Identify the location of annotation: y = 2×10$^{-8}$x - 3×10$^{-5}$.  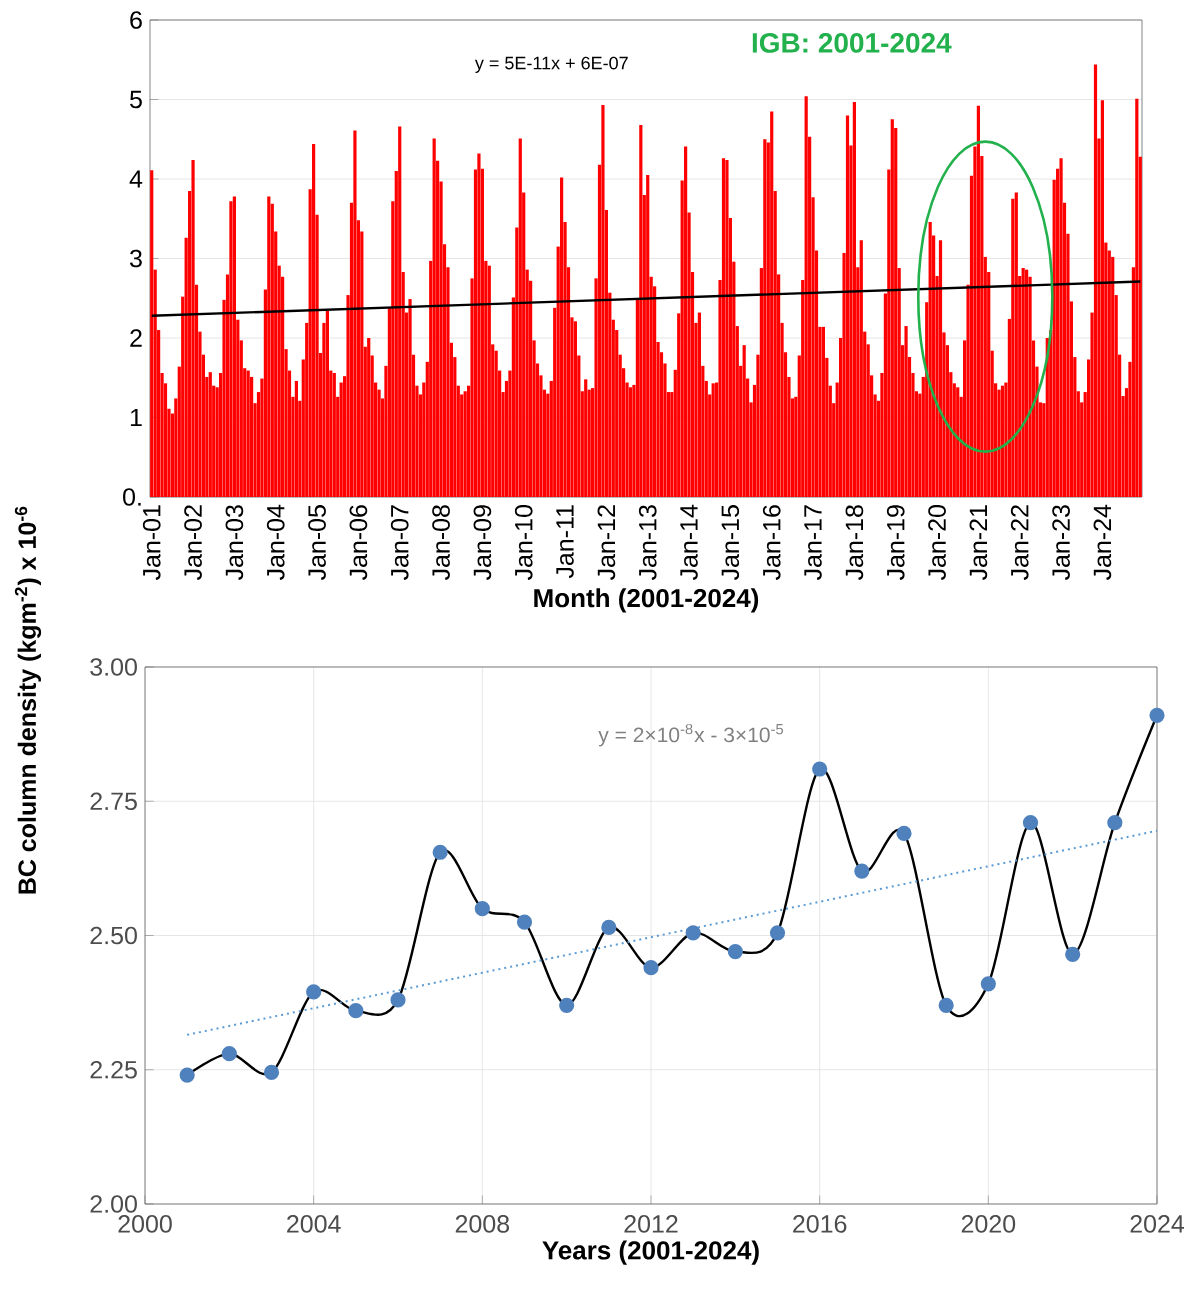
(691, 735).